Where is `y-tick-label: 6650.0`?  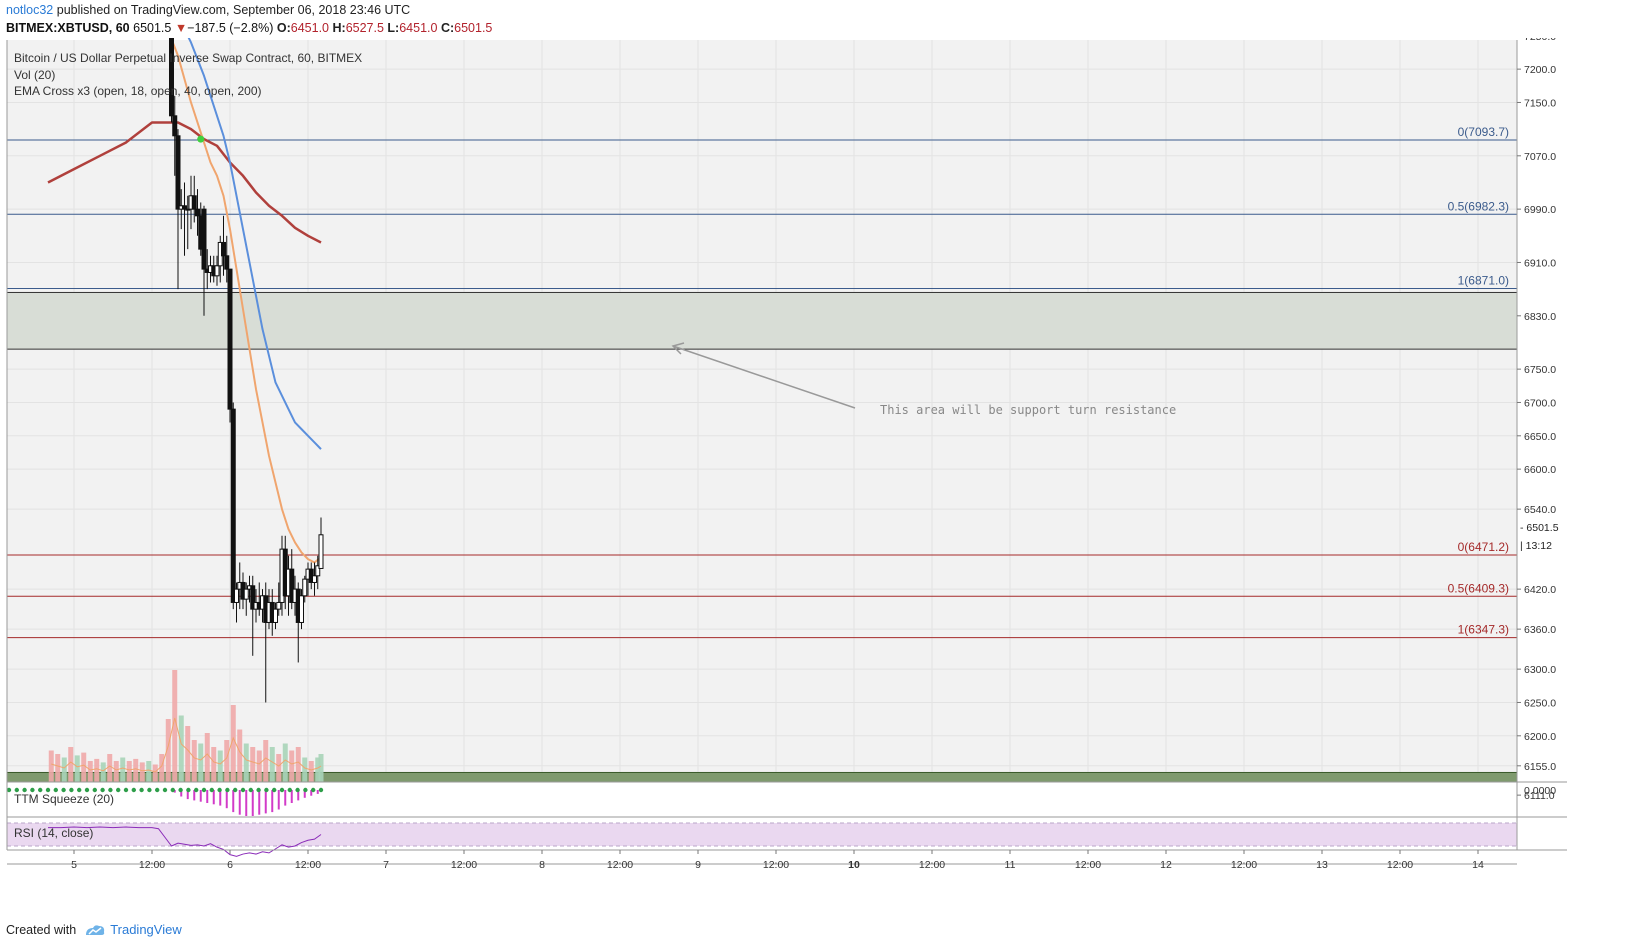
y-tick-label: 6650.0 is located at coordinates (1540, 437).